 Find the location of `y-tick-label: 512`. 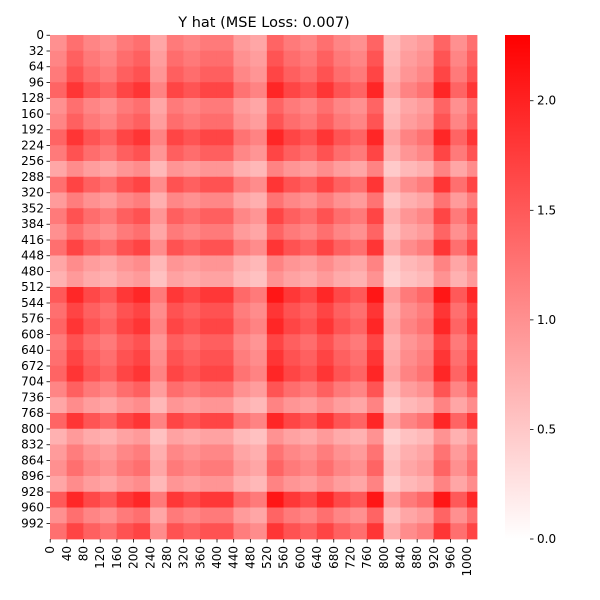

y-tick-label: 512 is located at coordinates (32, 287).